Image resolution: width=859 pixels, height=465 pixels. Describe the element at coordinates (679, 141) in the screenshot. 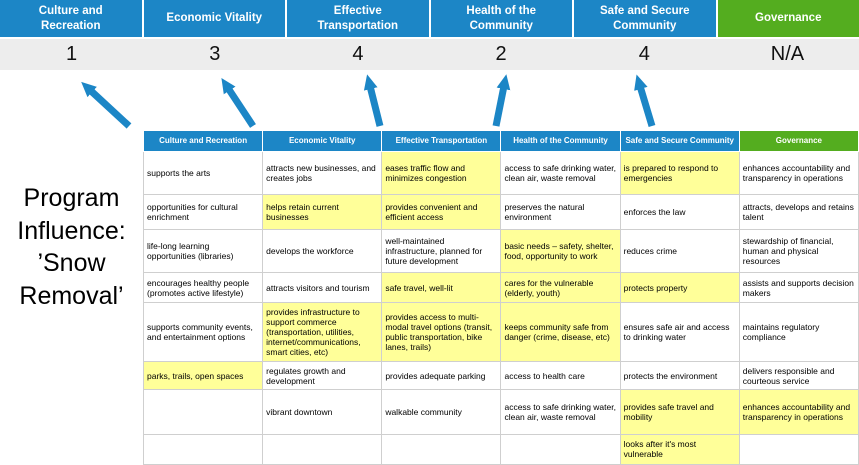

I see `matrix-column-header-5: Safe and Secure Community` at that location.